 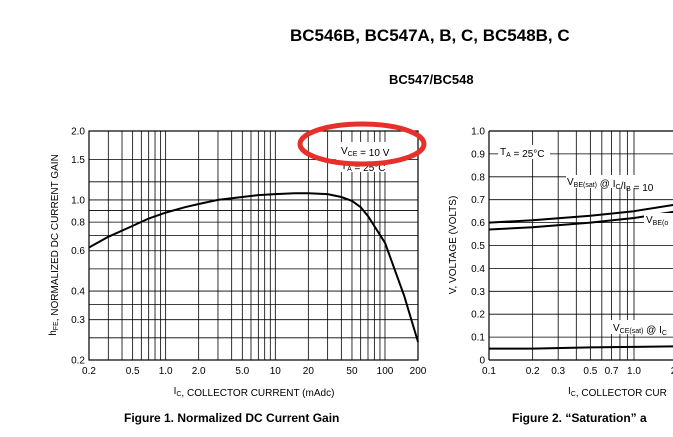 I want to click on fig1-y-axis-label: hFE, NORMALIZED DC CURRENT GAIN, so click(x=54, y=245).